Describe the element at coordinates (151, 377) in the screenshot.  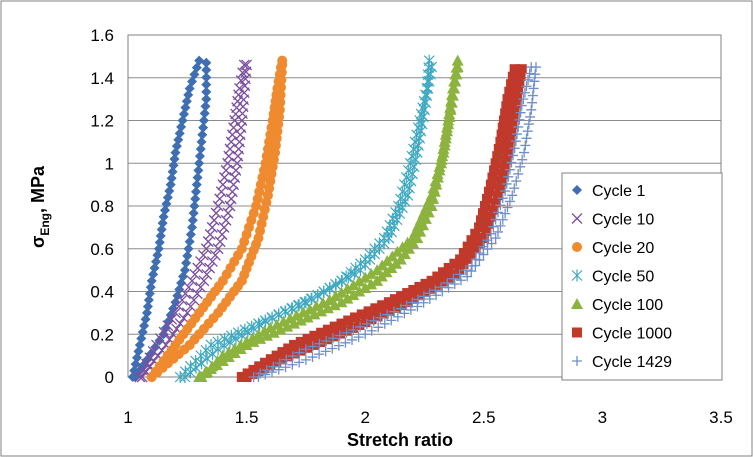
I see `point-s2-c1-end` at that location.